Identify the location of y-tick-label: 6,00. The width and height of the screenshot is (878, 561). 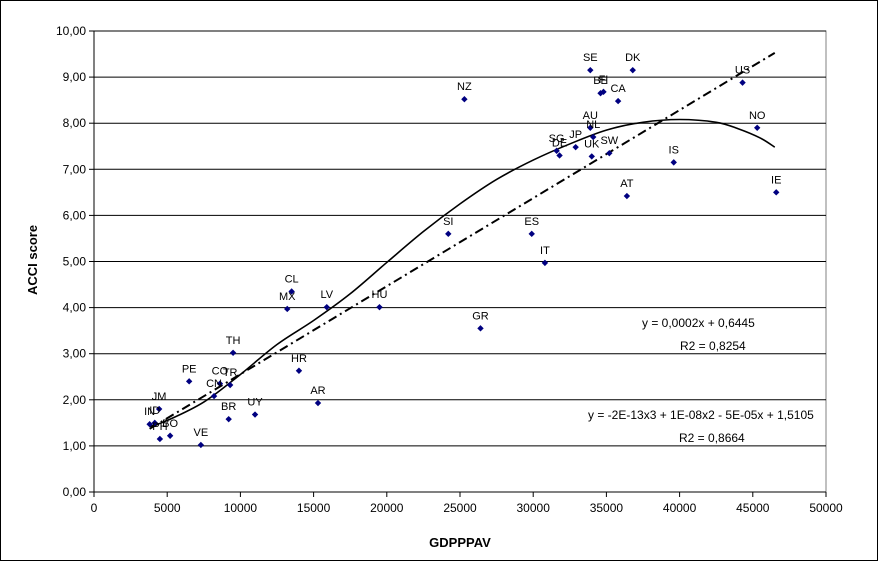
(75, 215).